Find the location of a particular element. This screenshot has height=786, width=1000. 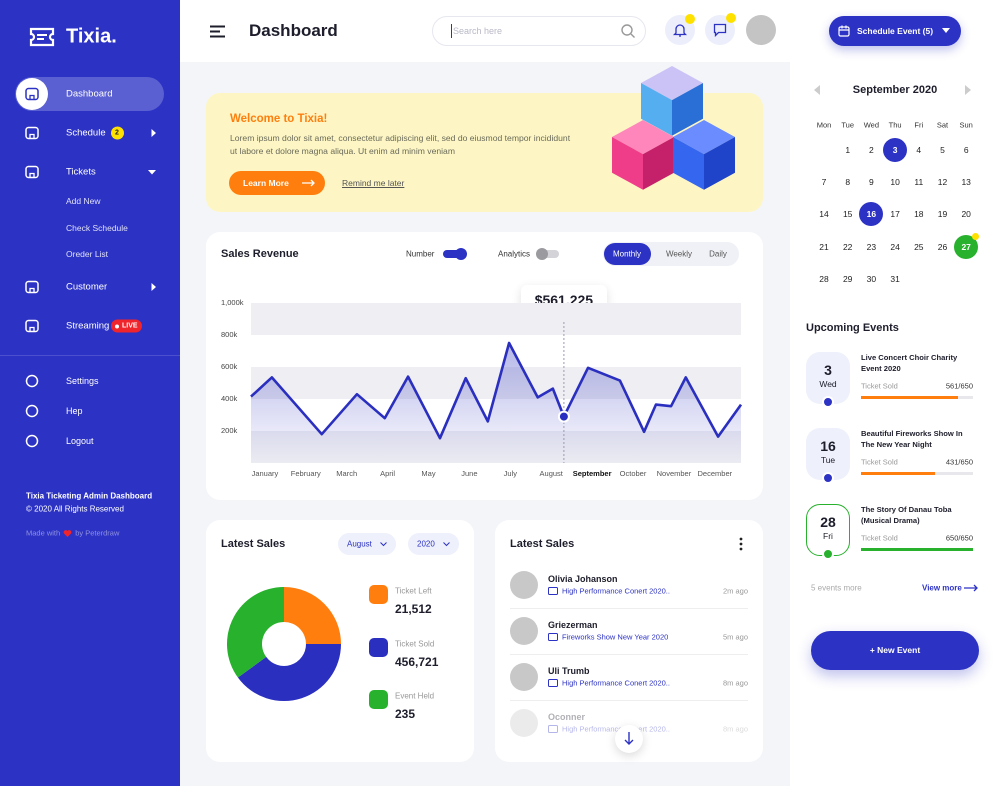

day: 20 is located at coordinates (966, 214).